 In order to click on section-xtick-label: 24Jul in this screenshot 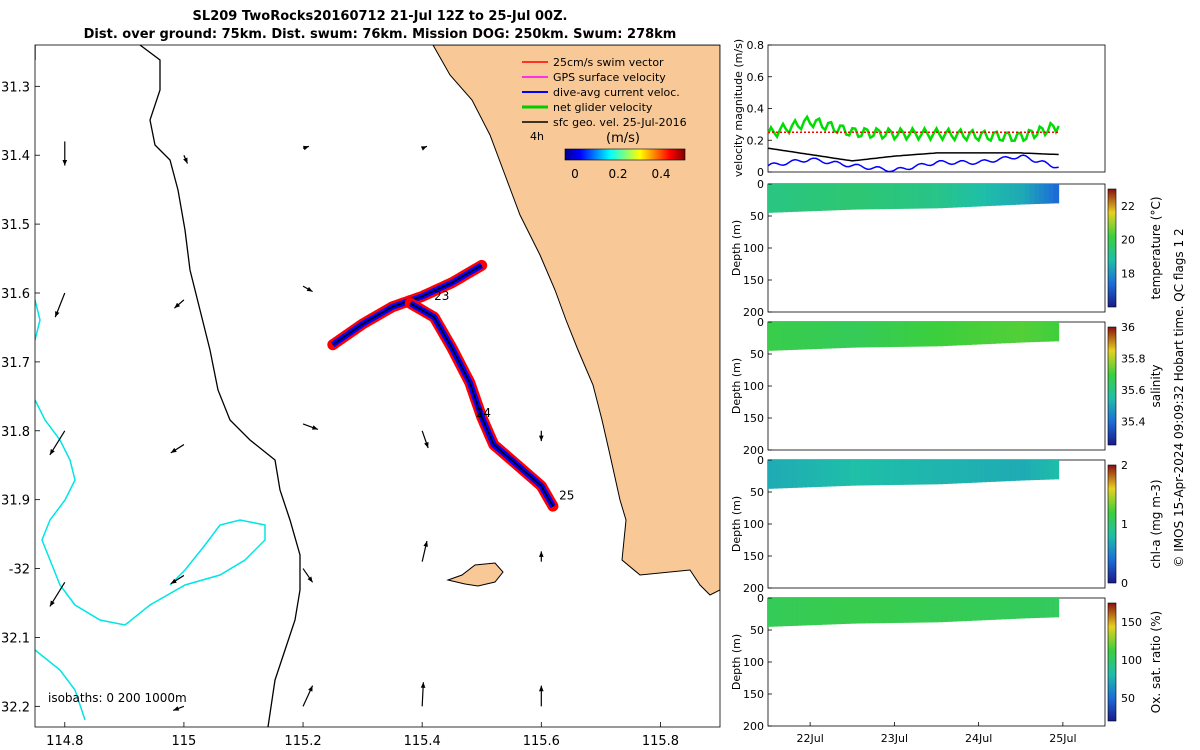, I will do `click(978, 738)`.